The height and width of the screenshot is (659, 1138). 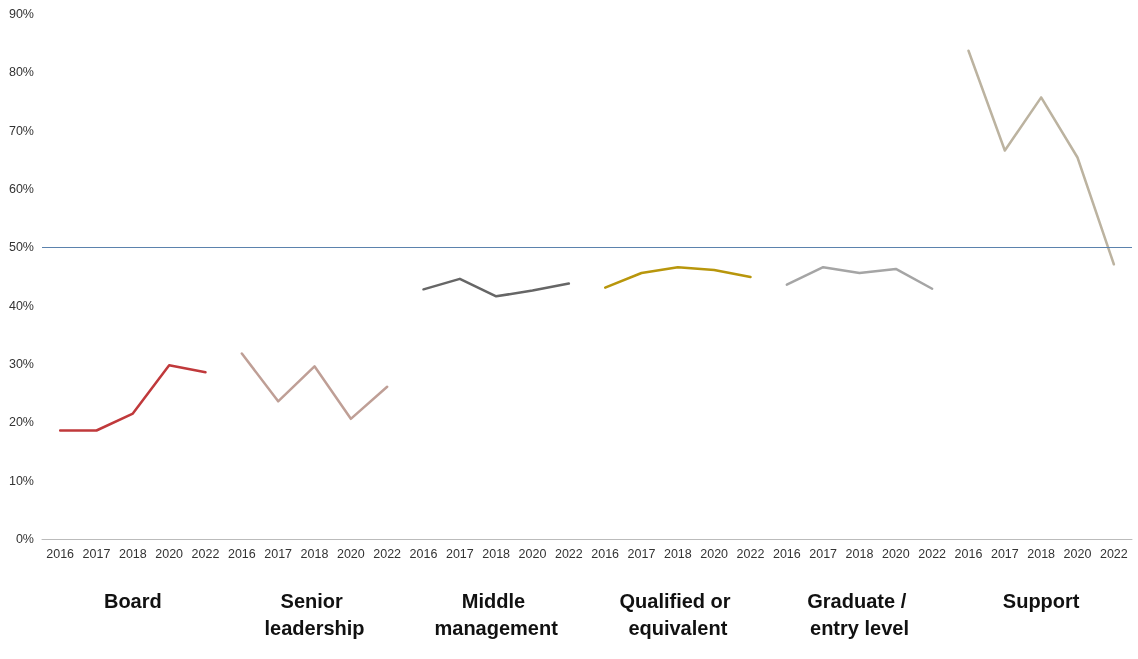 I want to click on text: Graduate / entry level, so click(x=859, y=614).